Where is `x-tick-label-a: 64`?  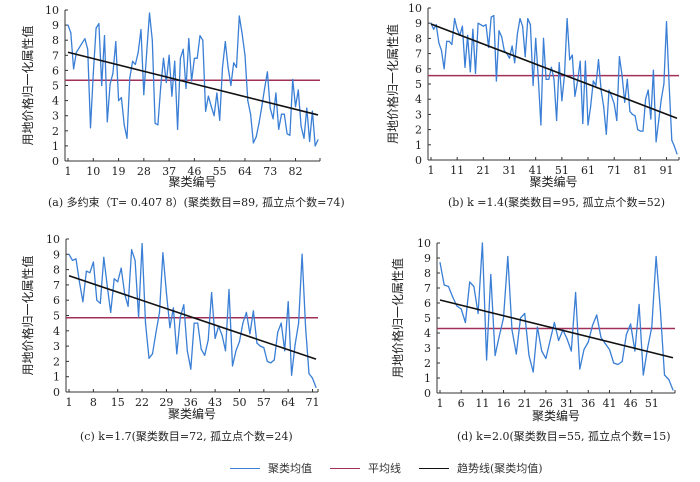
x-tick-label-a: 64 is located at coordinates (245, 171).